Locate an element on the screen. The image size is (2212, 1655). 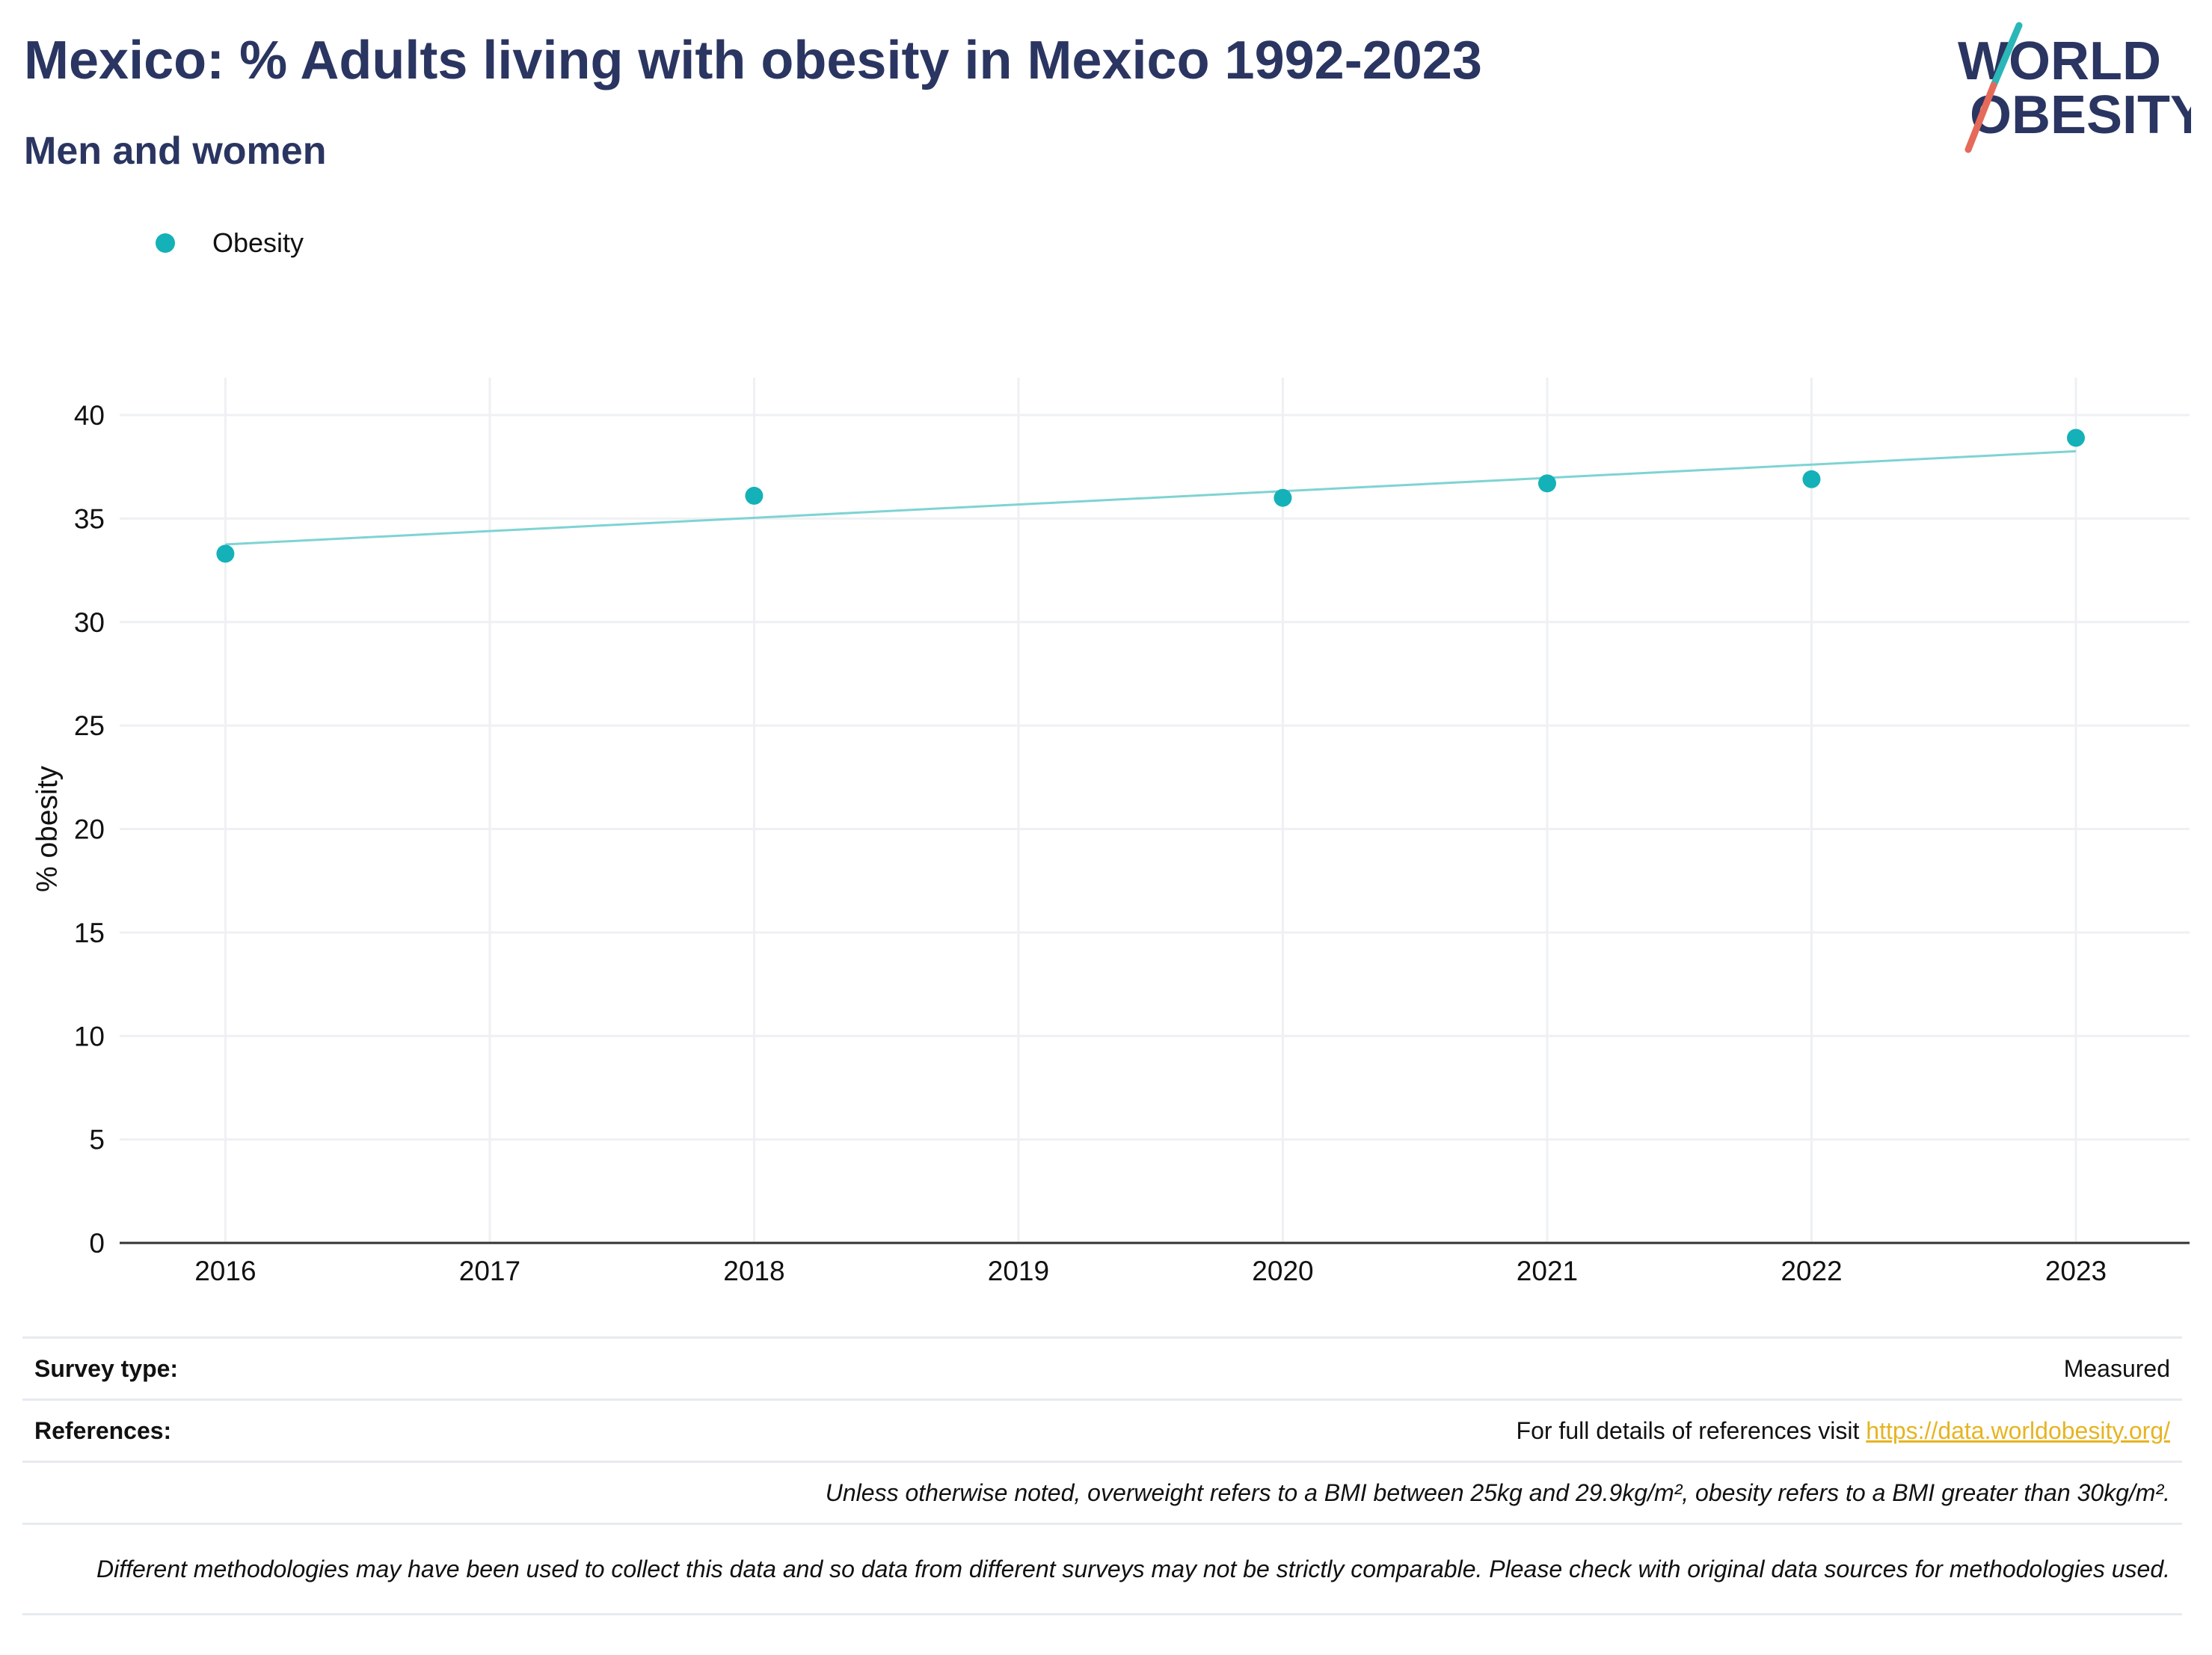
chart-legend: Obesity is located at coordinates (230, 243).